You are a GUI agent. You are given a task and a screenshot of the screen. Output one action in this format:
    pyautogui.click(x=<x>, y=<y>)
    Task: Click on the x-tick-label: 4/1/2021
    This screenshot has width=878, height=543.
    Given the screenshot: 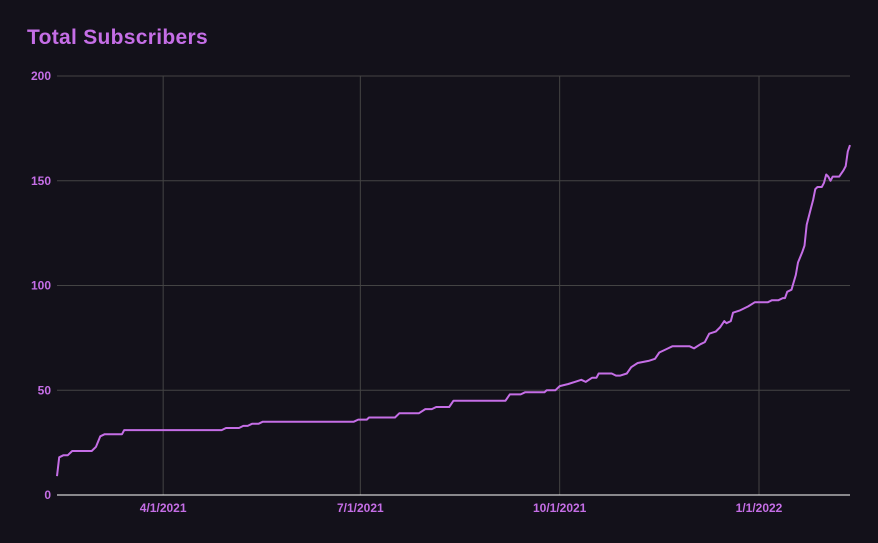 What is the action you would take?
    pyautogui.click(x=163, y=508)
    